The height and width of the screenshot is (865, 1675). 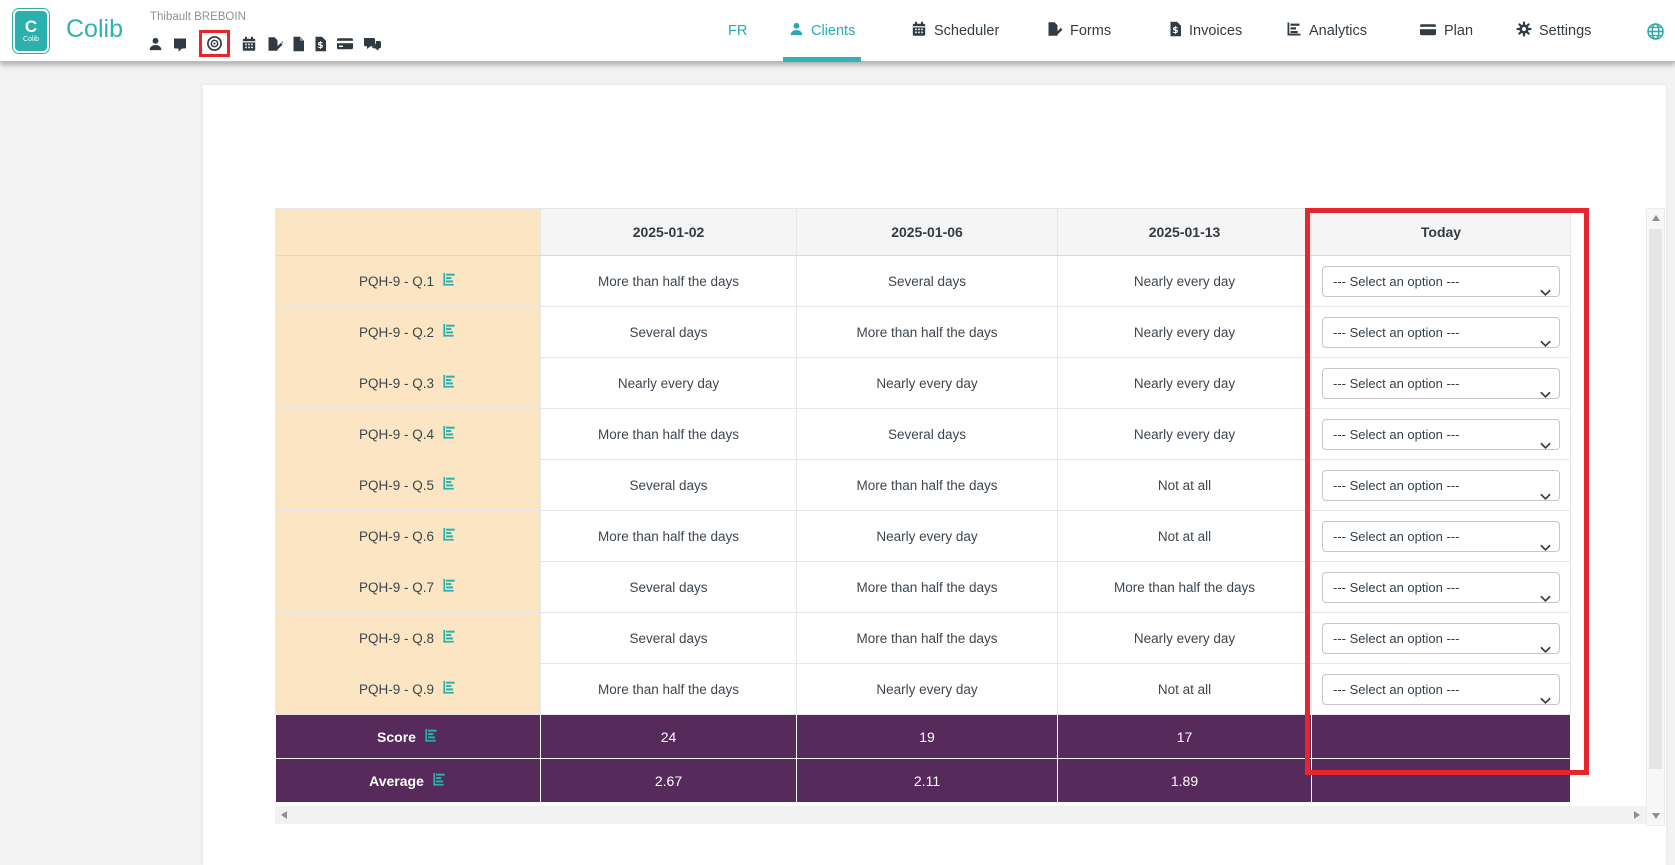 I want to click on header-cell-today: Today, so click(x=1441, y=232).